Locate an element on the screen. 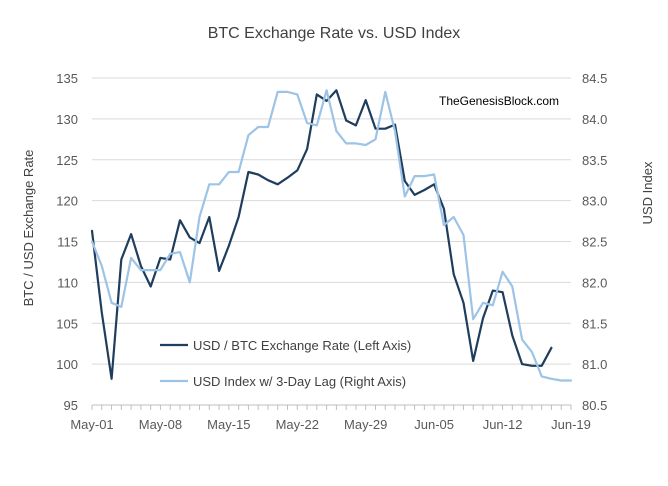 This screenshot has width=668, height=486. y-axis-right-label: USD Index is located at coordinates (647, 192).